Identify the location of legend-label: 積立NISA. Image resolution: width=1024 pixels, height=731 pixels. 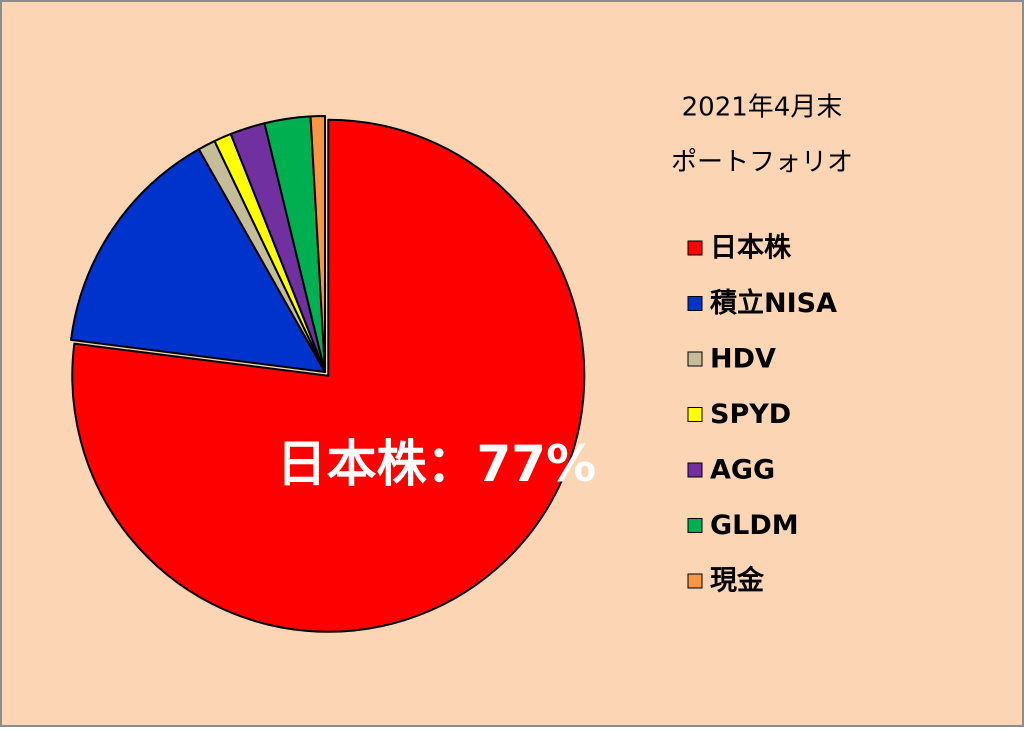
(773, 303).